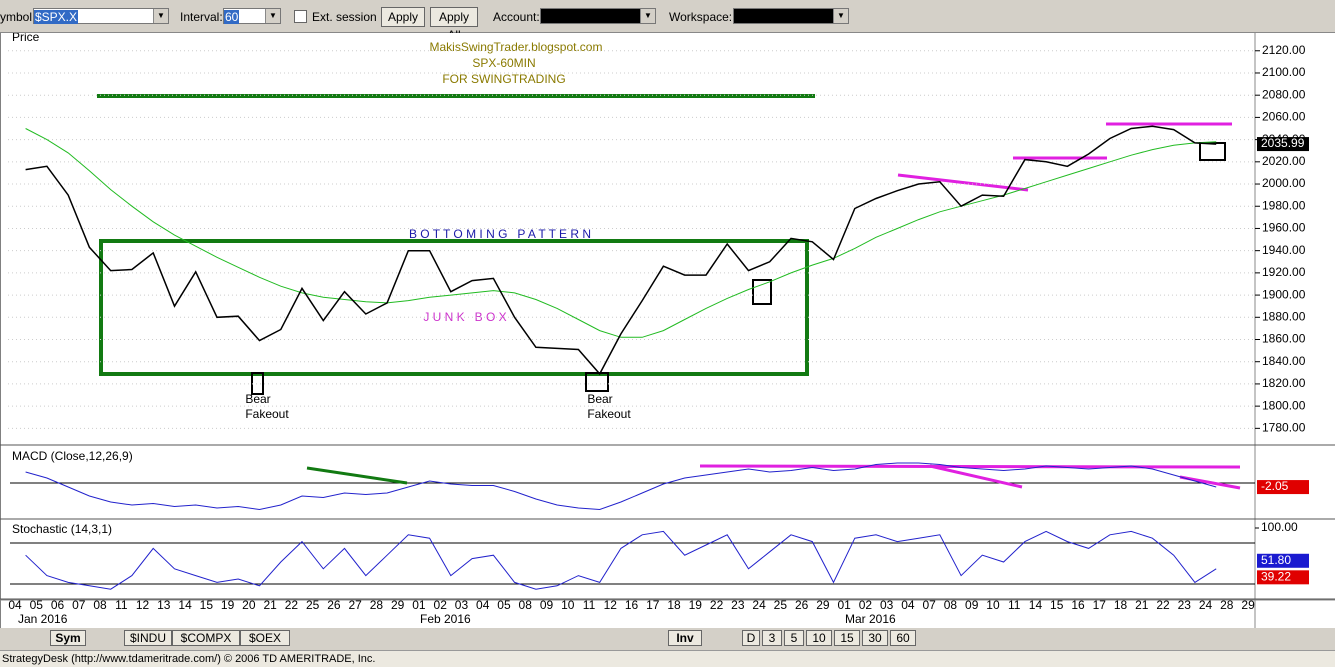 The width and height of the screenshot is (1335, 667). Describe the element at coordinates (598, 16) in the screenshot. I see `account-input: ▼` at that location.